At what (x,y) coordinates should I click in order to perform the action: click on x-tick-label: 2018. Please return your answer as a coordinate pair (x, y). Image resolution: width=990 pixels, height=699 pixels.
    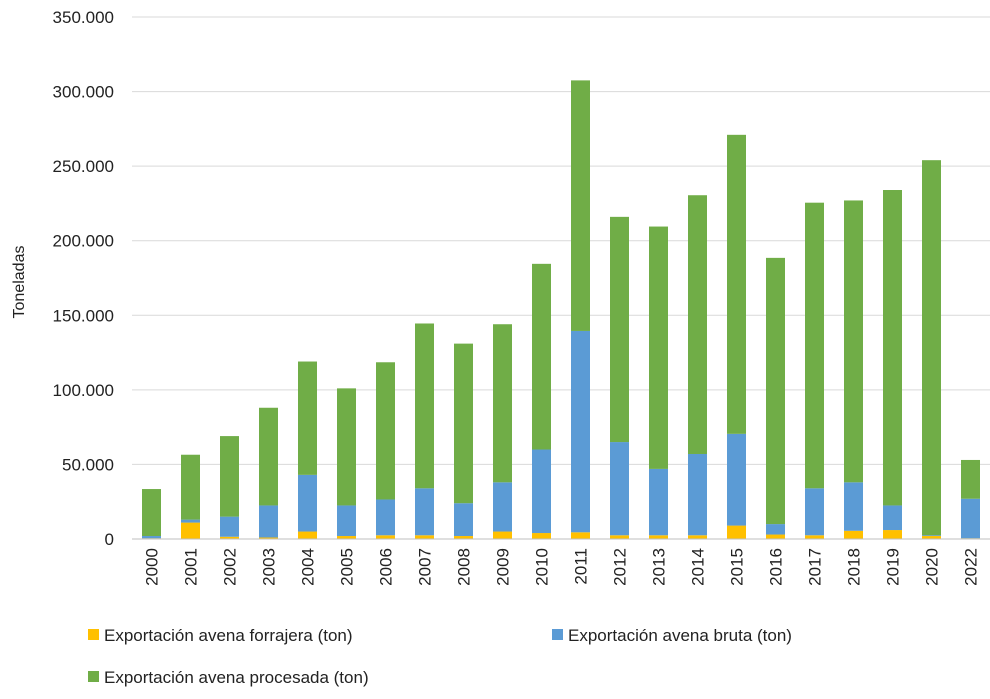
    Looking at the image, I should click on (854, 567).